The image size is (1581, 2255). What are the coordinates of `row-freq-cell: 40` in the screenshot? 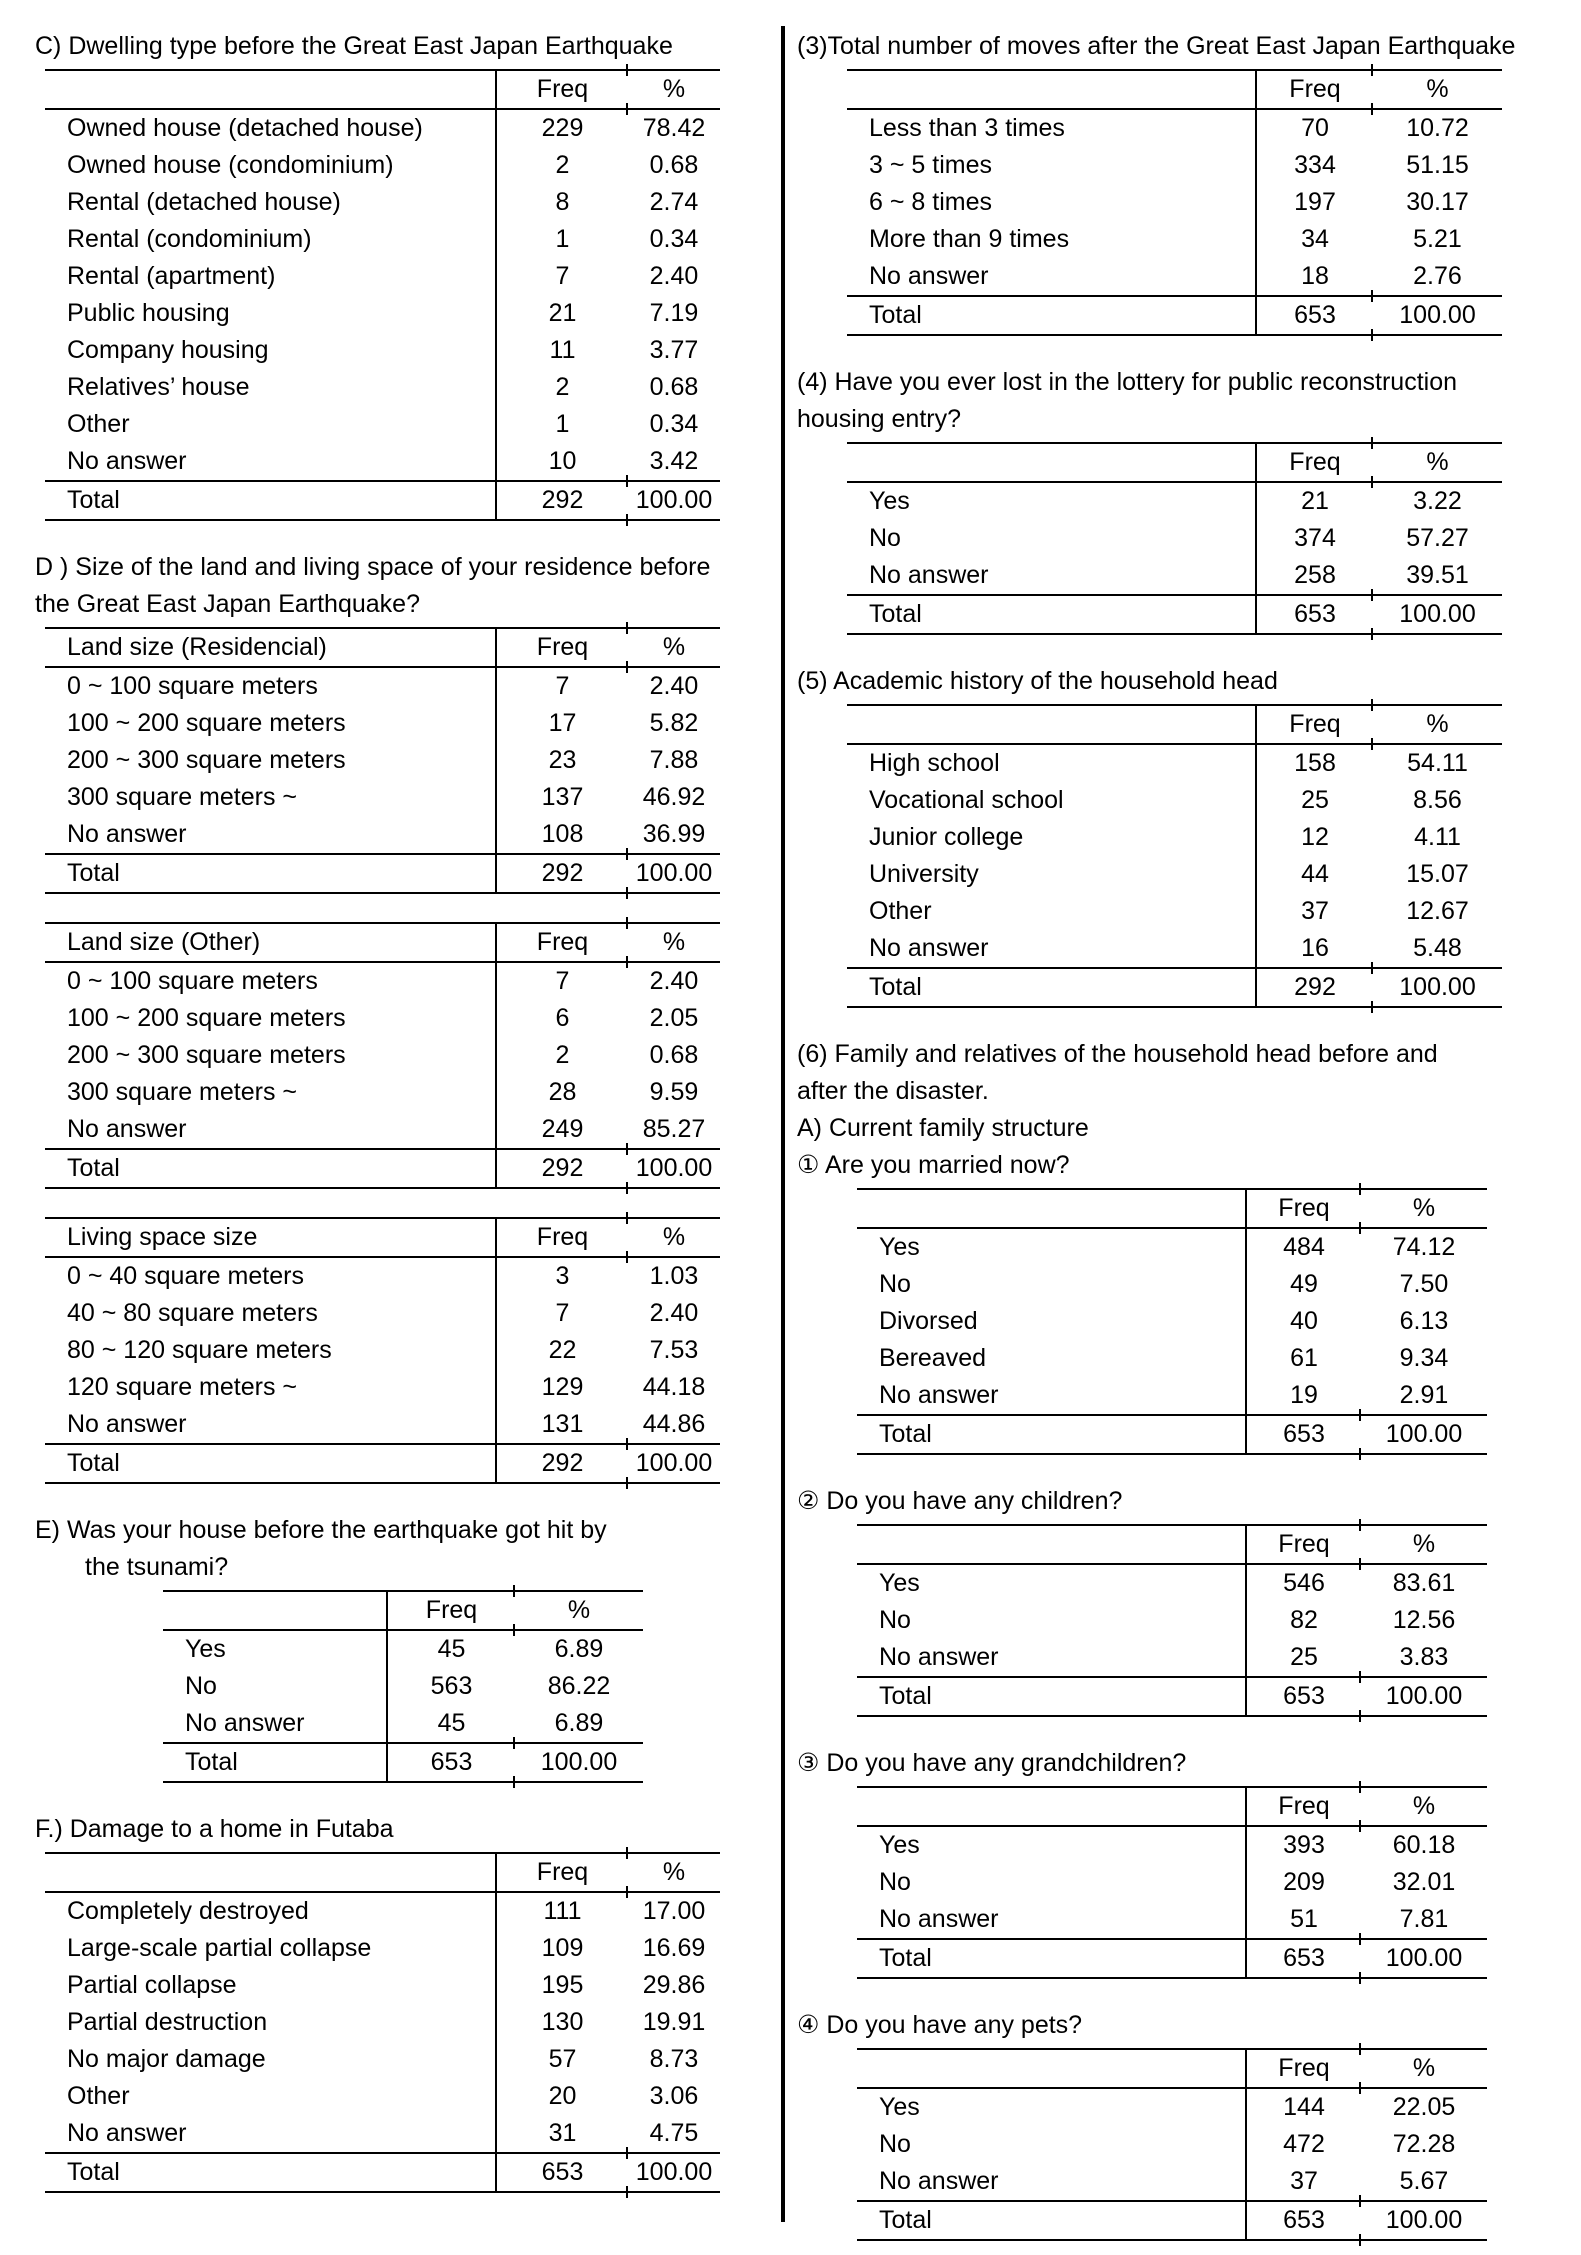 It's located at (1303, 1321).